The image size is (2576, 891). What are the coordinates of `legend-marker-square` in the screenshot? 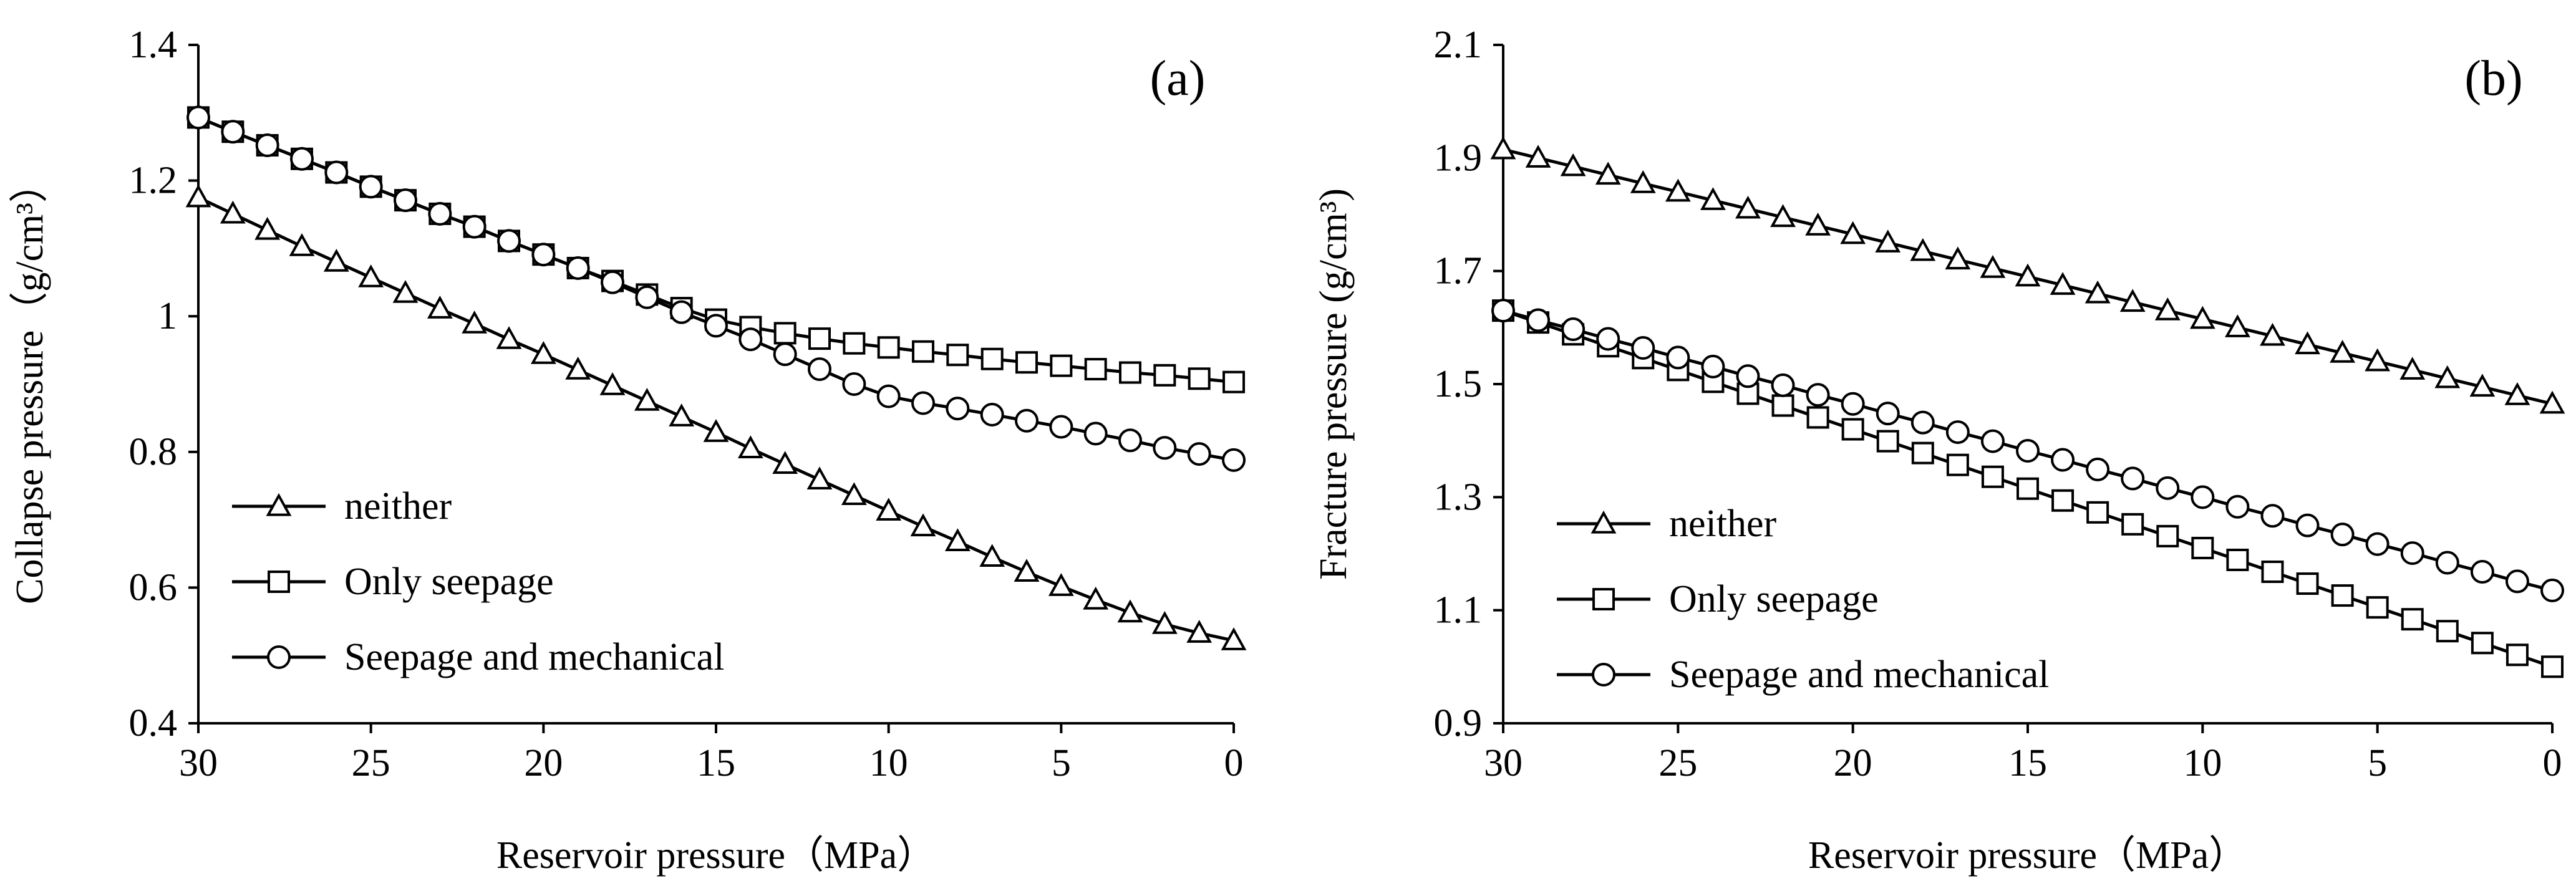 It's located at (279, 582).